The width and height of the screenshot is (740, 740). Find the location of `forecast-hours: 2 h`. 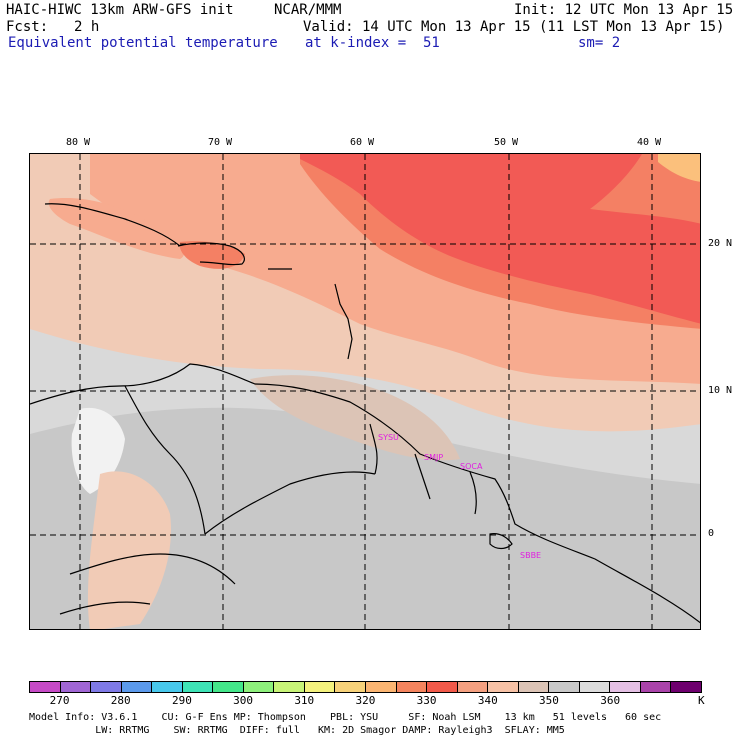

forecast-hours: 2 h is located at coordinates (87, 27).